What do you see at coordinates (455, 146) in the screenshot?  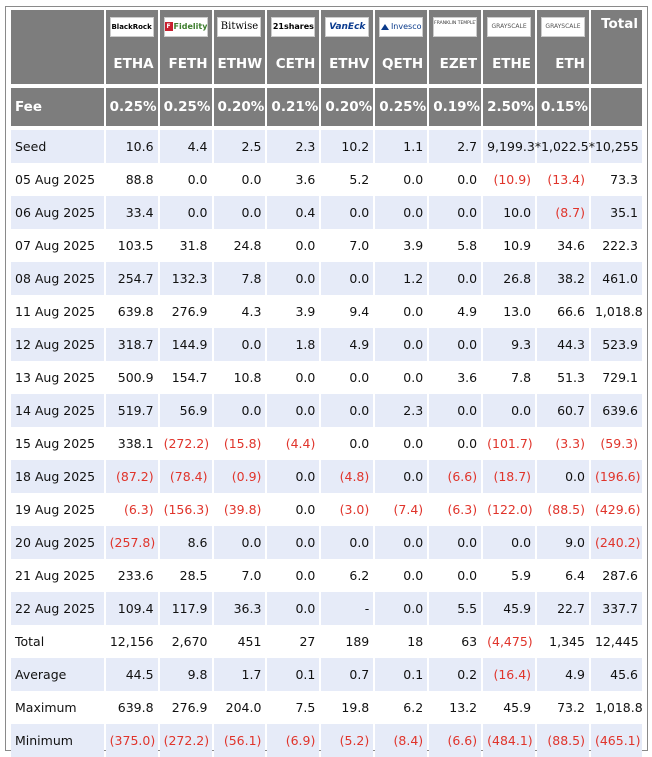 I see `value-cell: 2.7` at bounding box center [455, 146].